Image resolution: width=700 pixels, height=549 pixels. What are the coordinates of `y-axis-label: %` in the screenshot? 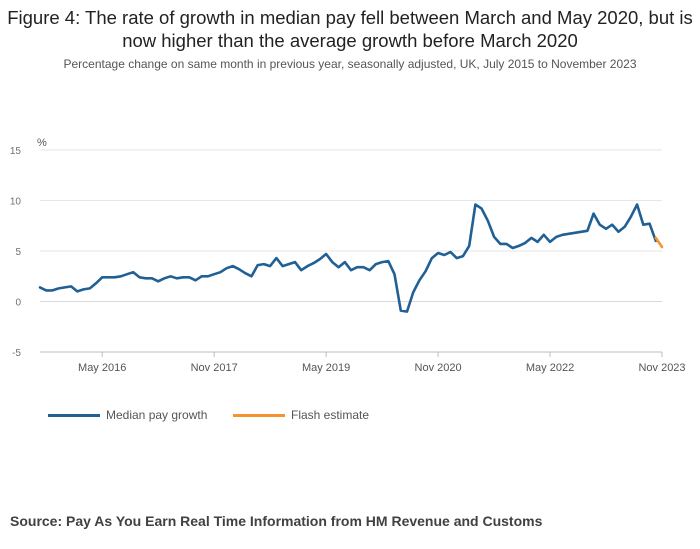 It's located at (42, 143).